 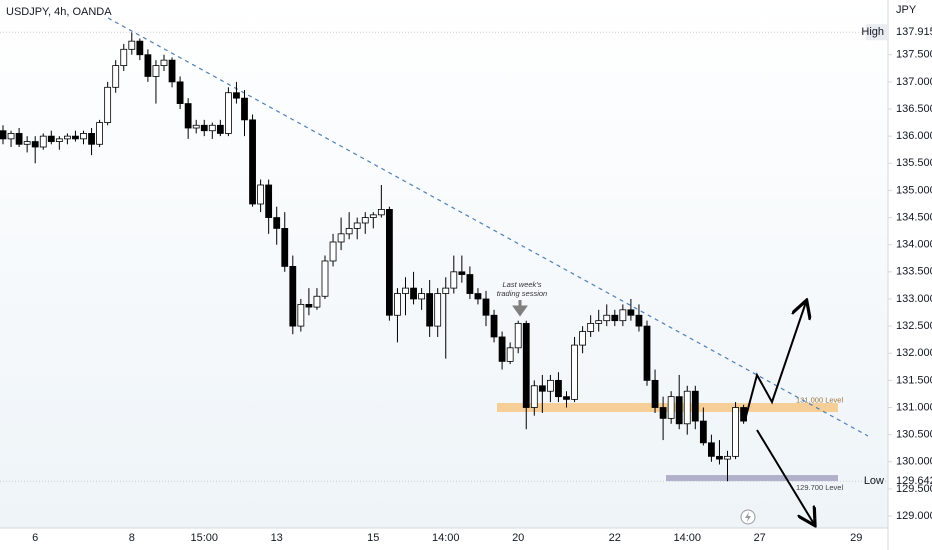 I want to click on y-tick-label: 137.000, so click(x=914, y=82).